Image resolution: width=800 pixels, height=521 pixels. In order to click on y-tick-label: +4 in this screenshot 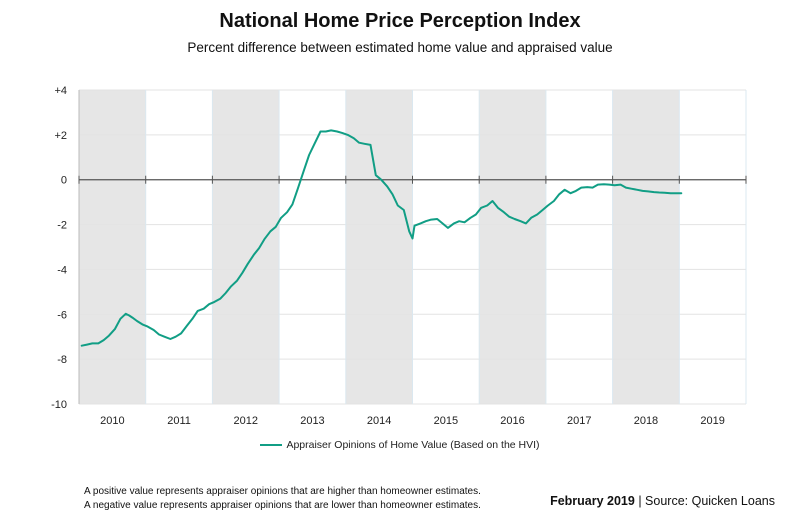, I will do `click(60, 91)`.